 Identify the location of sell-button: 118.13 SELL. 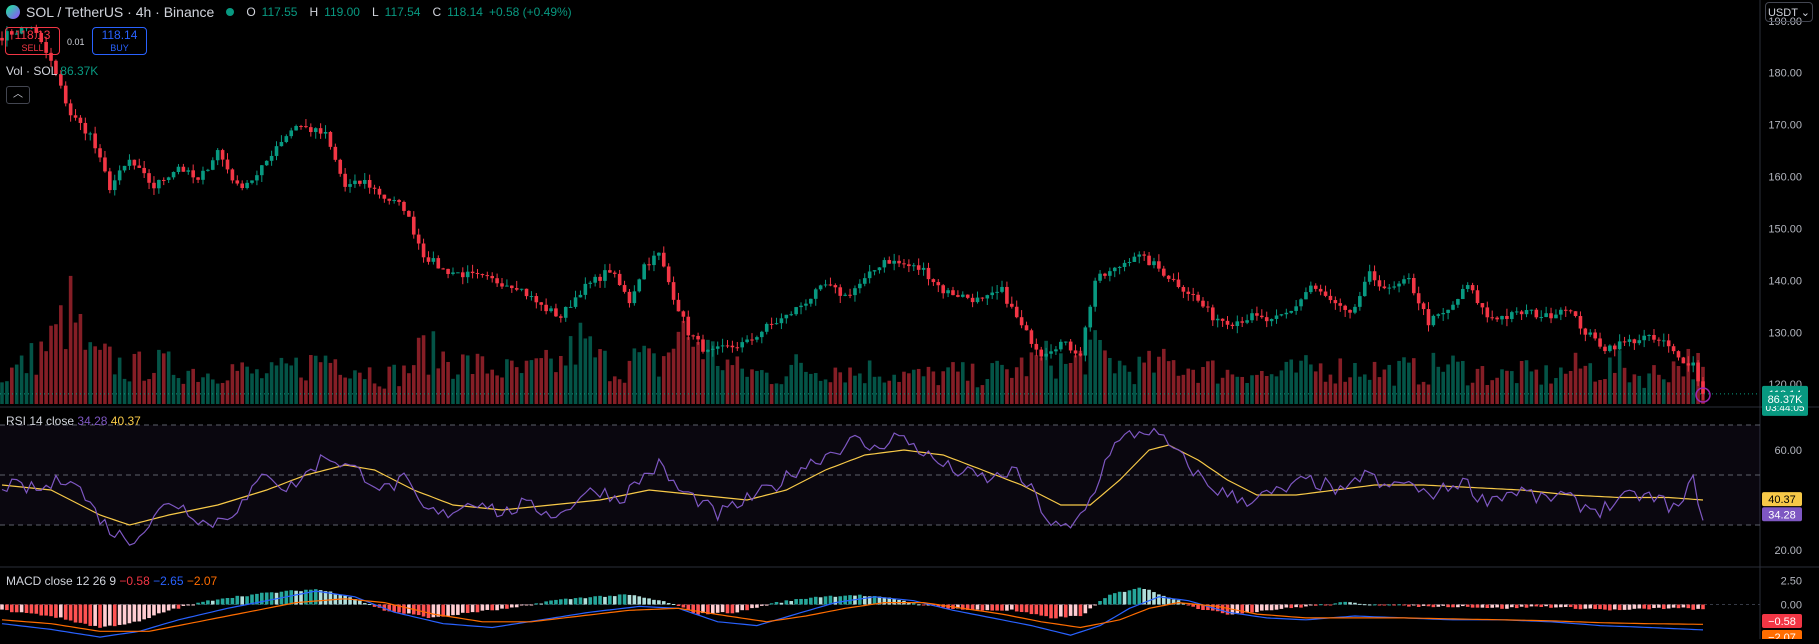
(32, 41).